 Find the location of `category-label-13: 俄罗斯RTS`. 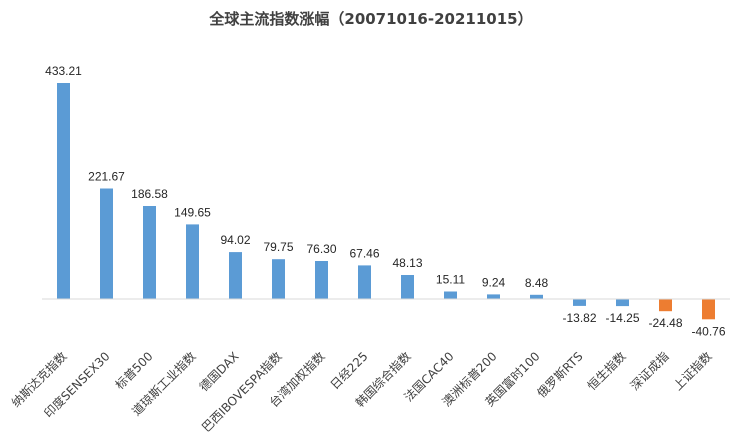

category-label-13: 俄罗斯RTS is located at coordinates (559, 374).